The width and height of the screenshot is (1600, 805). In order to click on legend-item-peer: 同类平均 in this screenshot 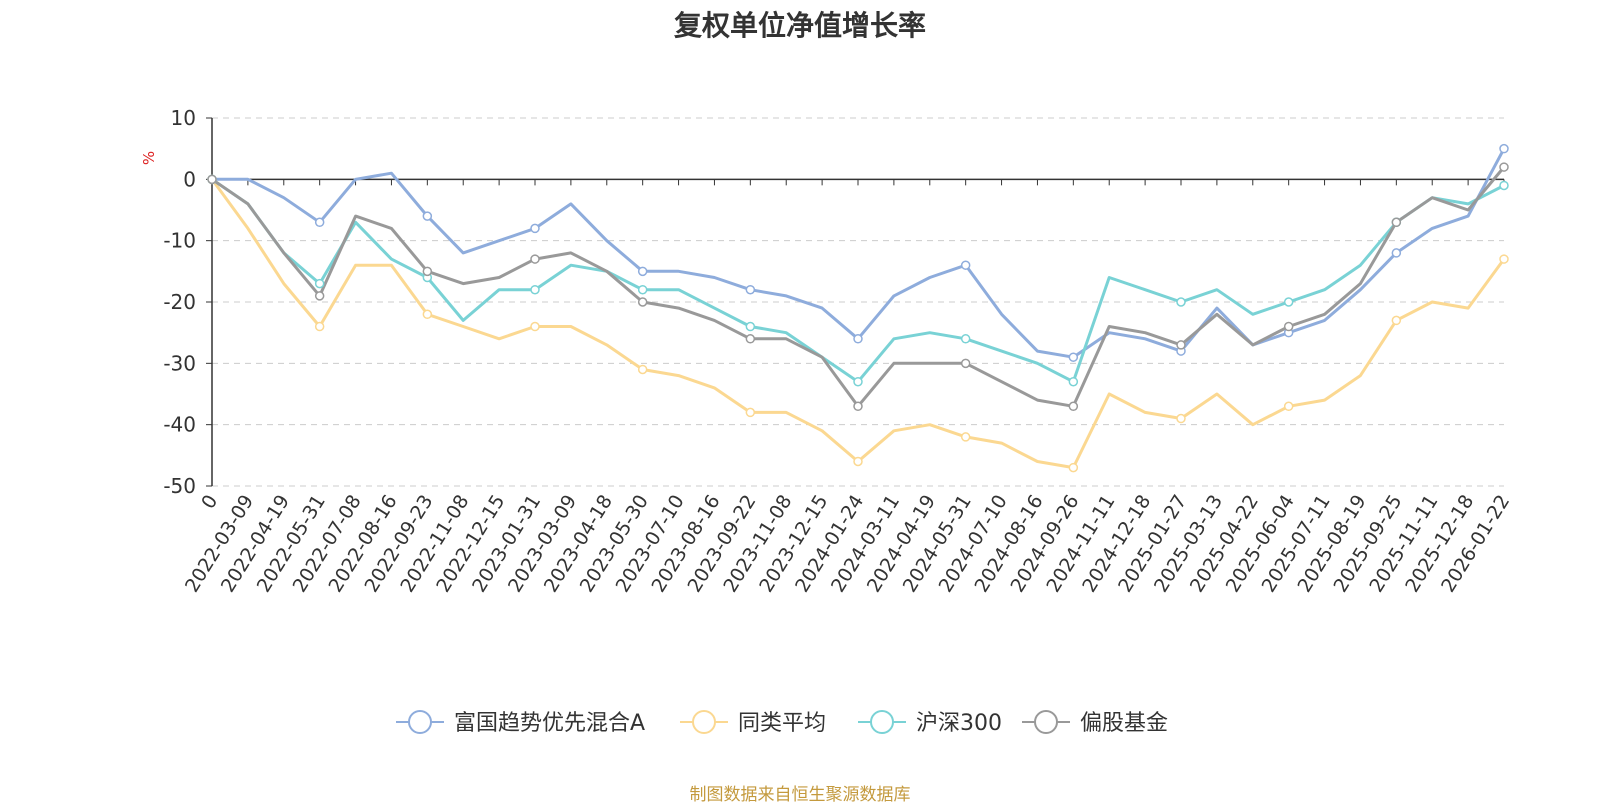, I will do `click(753, 723)`.